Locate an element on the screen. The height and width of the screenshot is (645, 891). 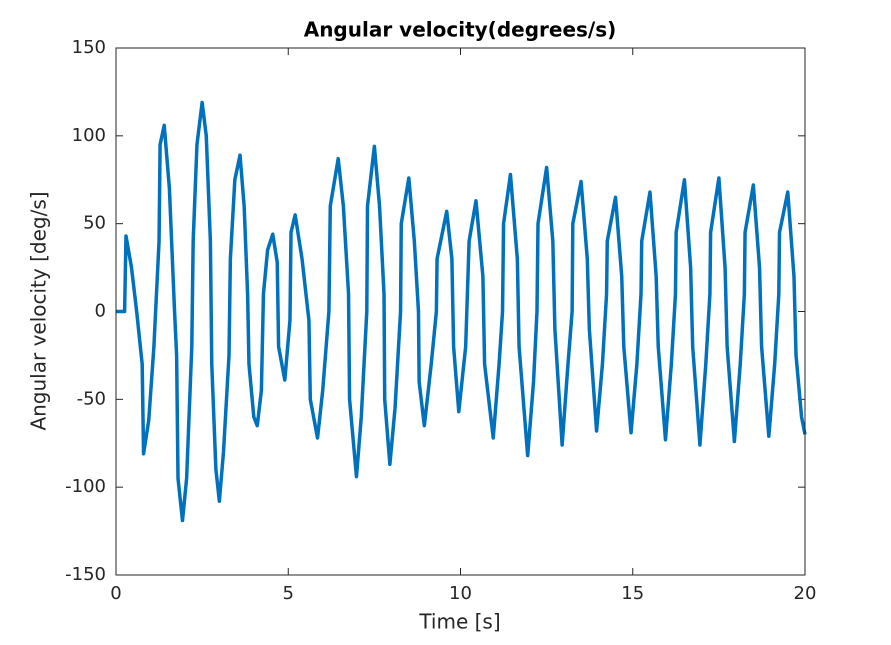
x-tick-label: 10 is located at coordinates (460, 593).